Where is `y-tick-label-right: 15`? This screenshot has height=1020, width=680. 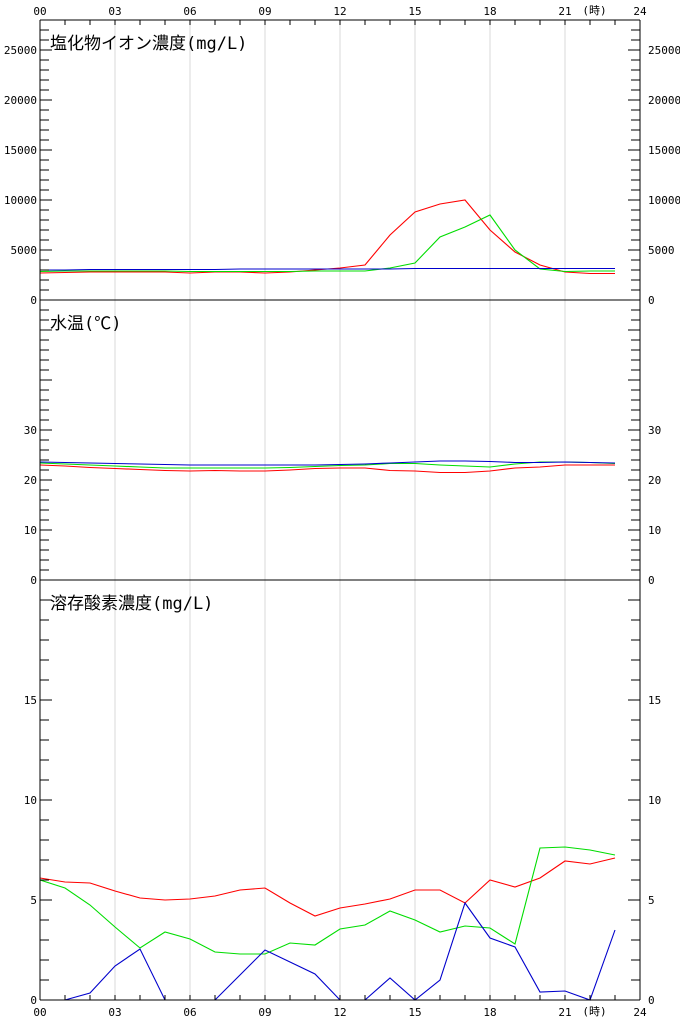
y-tick-label-right: 15 is located at coordinates (654, 700).